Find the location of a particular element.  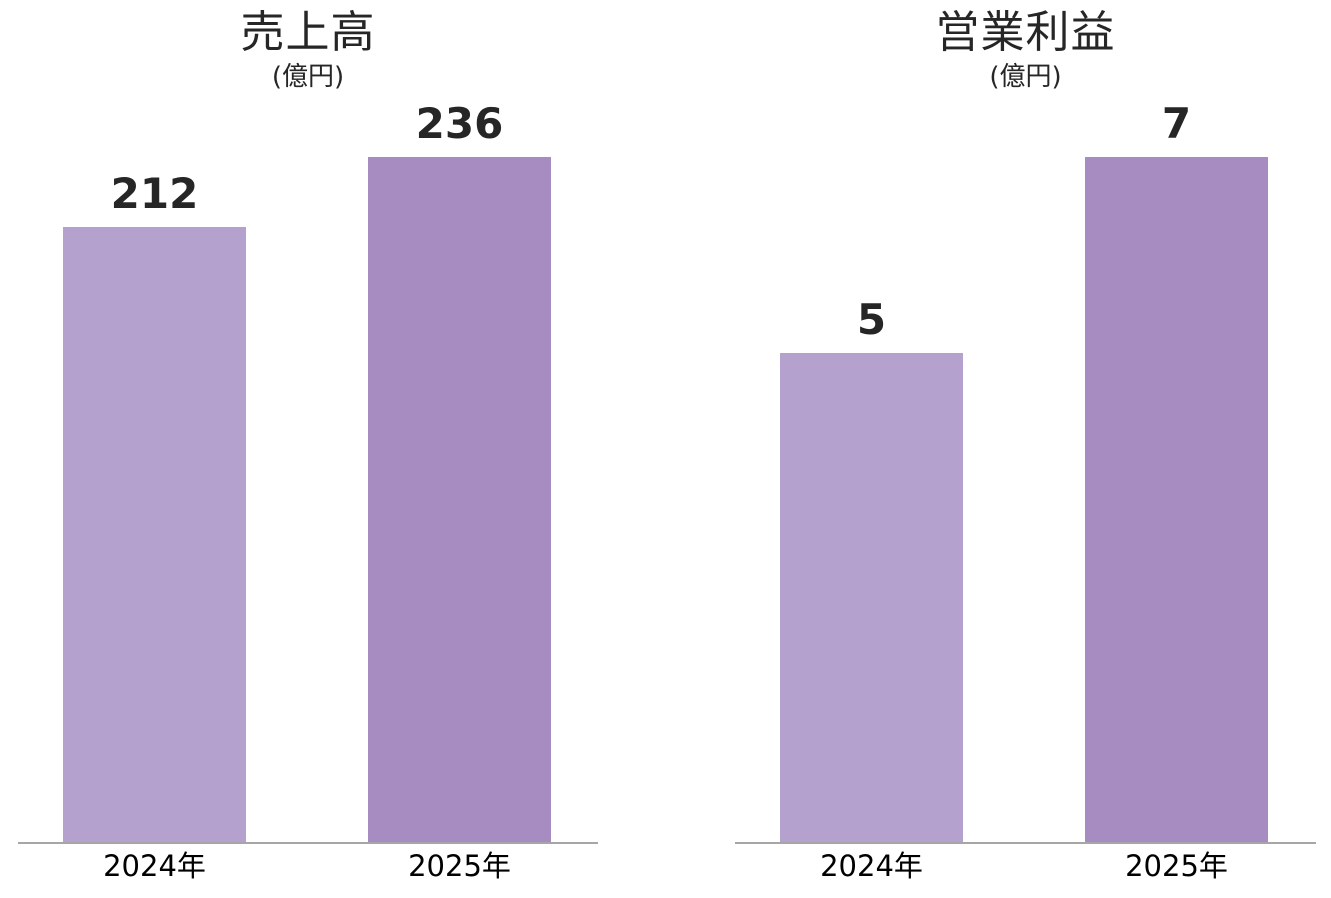

chart-title-revenue: 売上高 is located at coordinates (308, 32).